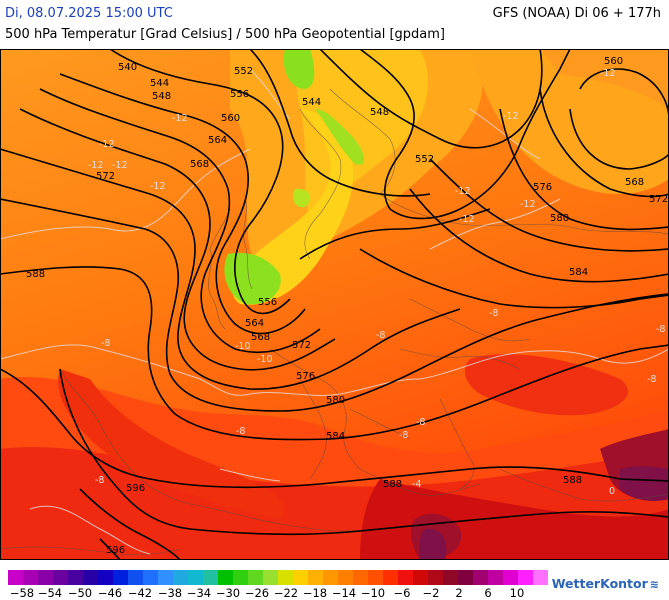 This screenshot has width=669, height=600. I want to click on contour-label: 572, so click(105, 176).